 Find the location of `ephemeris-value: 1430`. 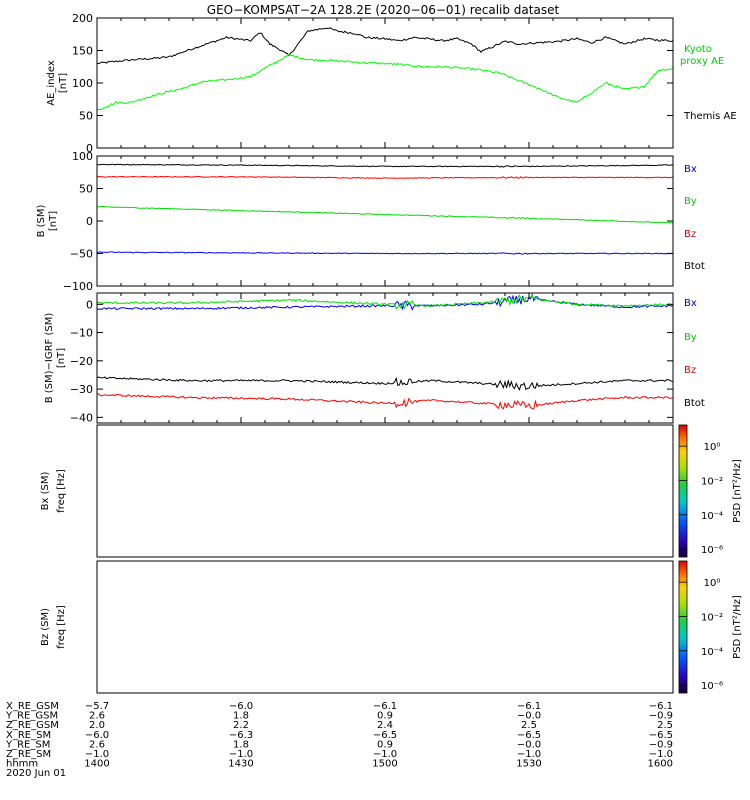

ephemeris-value: 1430 is located at coordinates (240, 764).